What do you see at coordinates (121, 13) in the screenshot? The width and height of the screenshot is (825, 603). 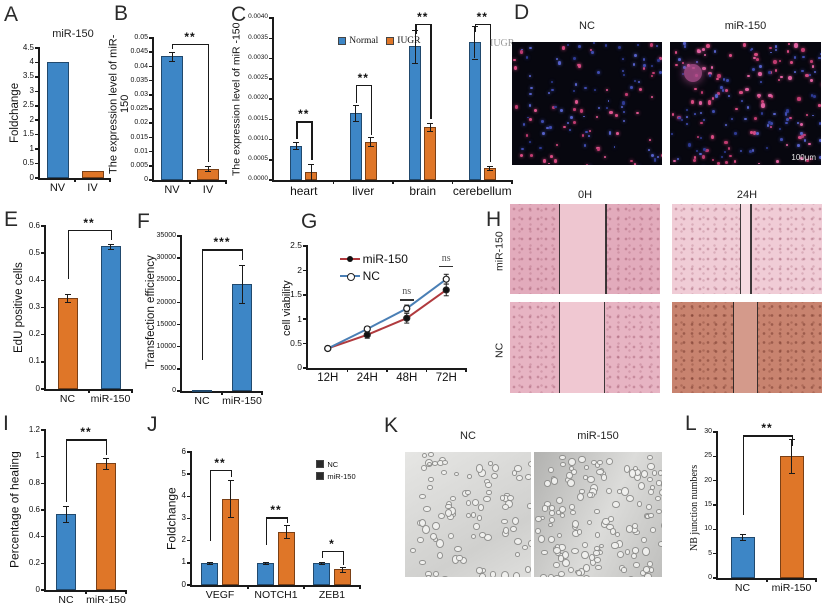 I see `panel-b-letter: B` at bounding box center [121, 13].